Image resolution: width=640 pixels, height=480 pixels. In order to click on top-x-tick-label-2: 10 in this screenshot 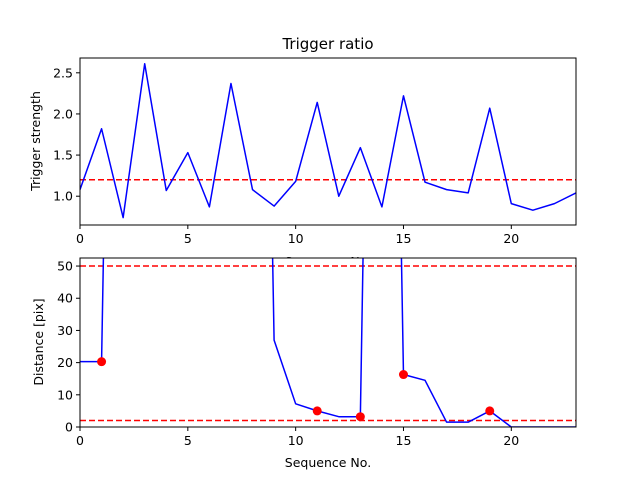, I will do `click(296, 238)`.